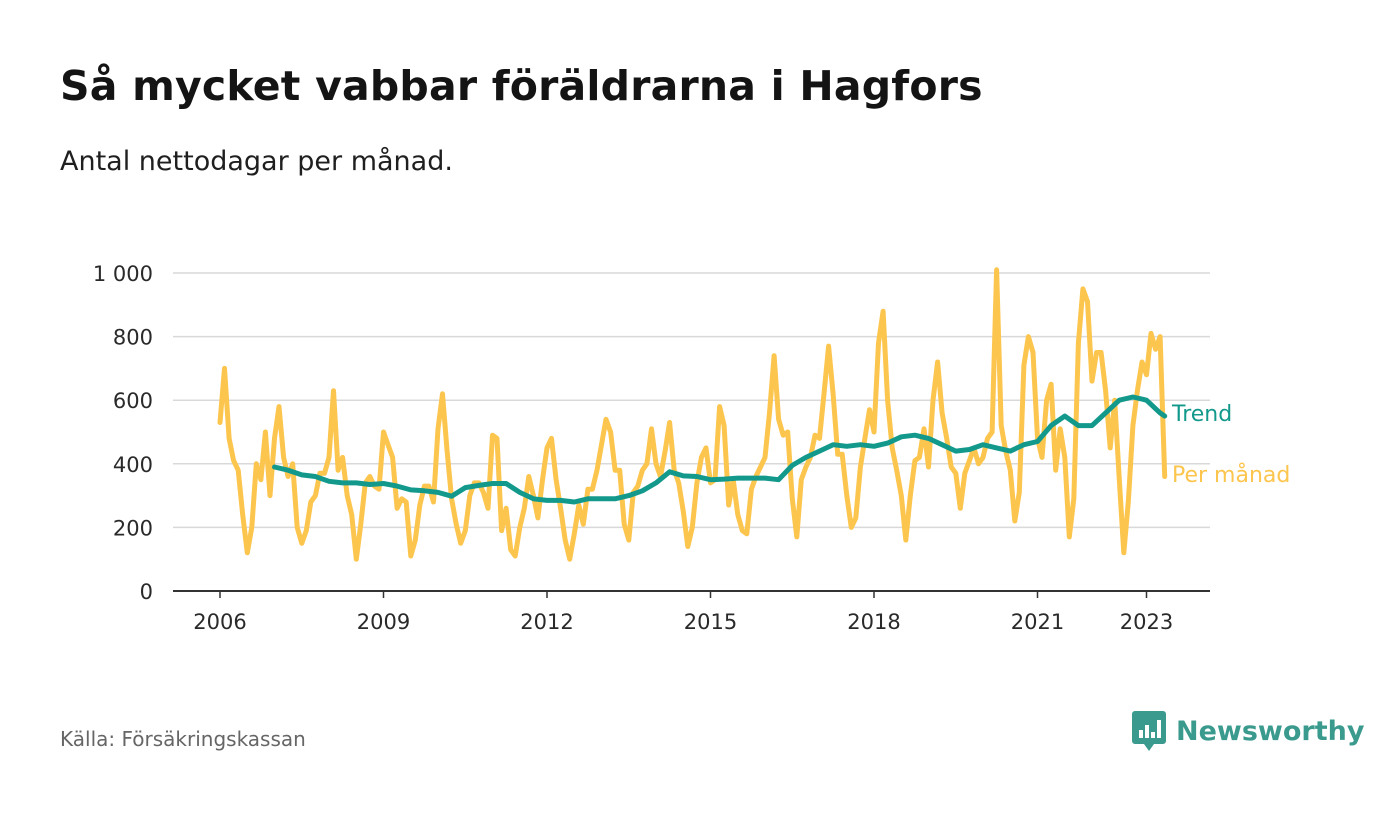 This screenshot has width=1400, height=813. I want to click on newsworthy-logo: Newsworthy, so click(1248, 731).